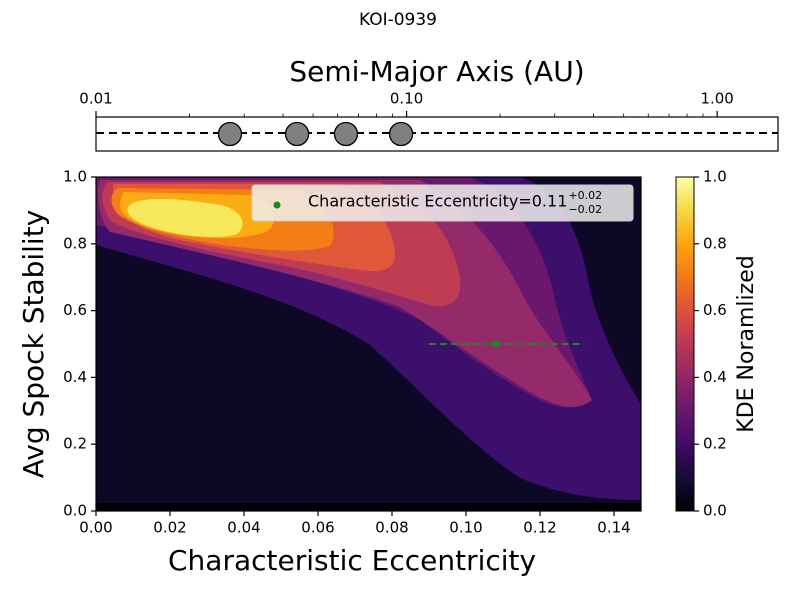  I want to click on x-tick-label: 0.02, so click(169, 528).